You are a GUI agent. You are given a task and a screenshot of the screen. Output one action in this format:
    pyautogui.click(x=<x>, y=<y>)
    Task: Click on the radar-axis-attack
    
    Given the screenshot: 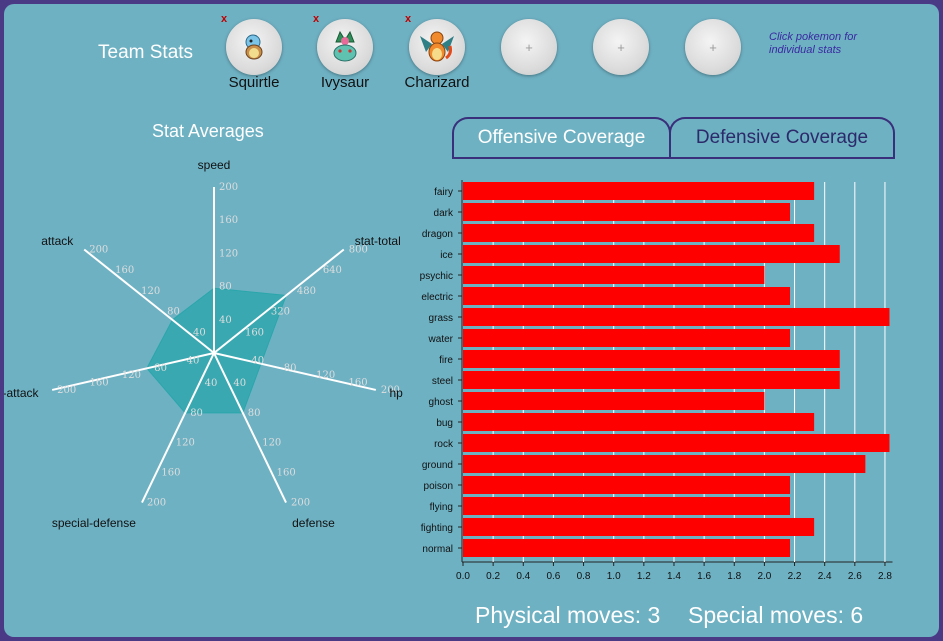 What is the action you would take?
    pyautogui.click(x=149, y=301)
    